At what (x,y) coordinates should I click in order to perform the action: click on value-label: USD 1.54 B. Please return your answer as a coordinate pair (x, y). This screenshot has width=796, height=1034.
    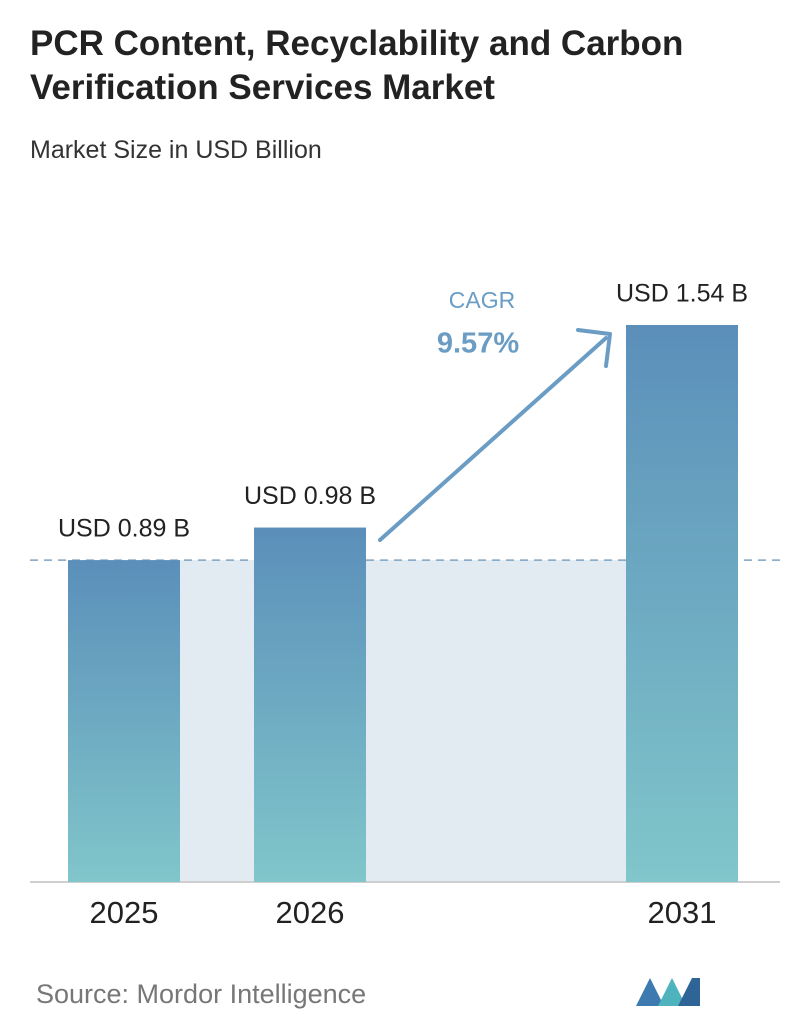
    Looking at the image, I should click on (682, 294).